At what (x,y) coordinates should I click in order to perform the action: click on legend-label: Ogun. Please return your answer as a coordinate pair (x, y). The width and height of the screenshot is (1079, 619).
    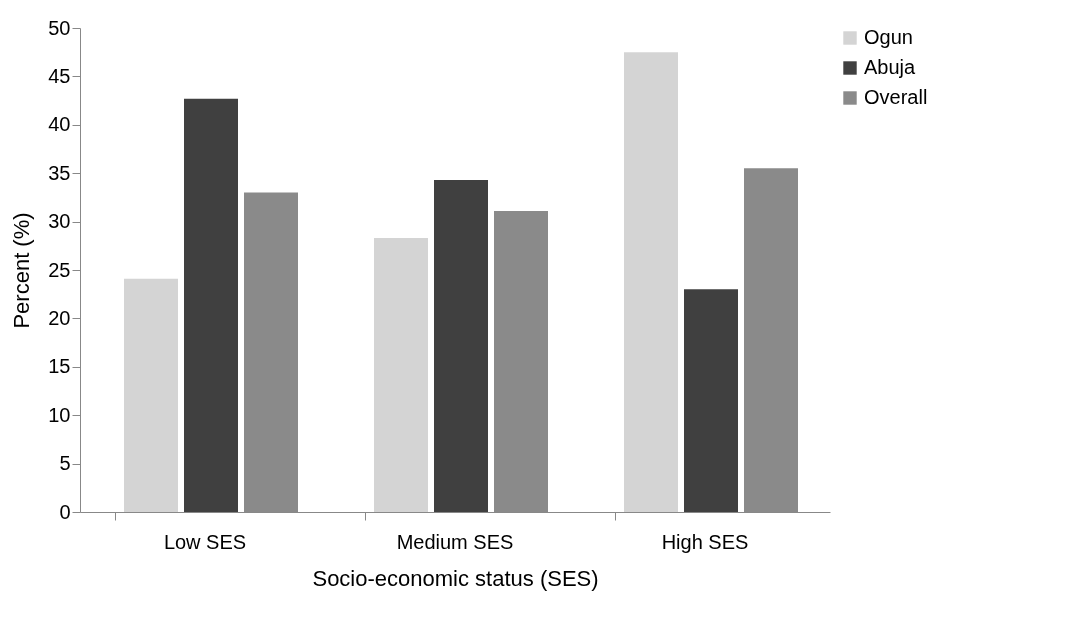
    Looking at the image, I should click on (888, 37).